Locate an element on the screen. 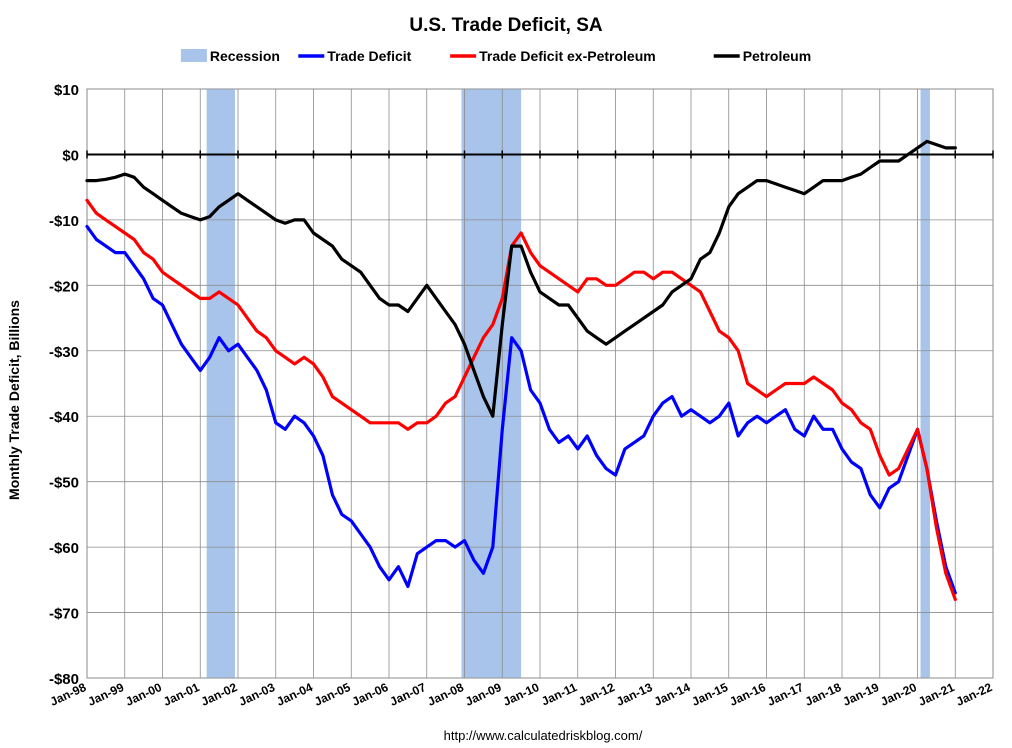  x-tick-label: Jan-17 is located at coordinates (785, 694).